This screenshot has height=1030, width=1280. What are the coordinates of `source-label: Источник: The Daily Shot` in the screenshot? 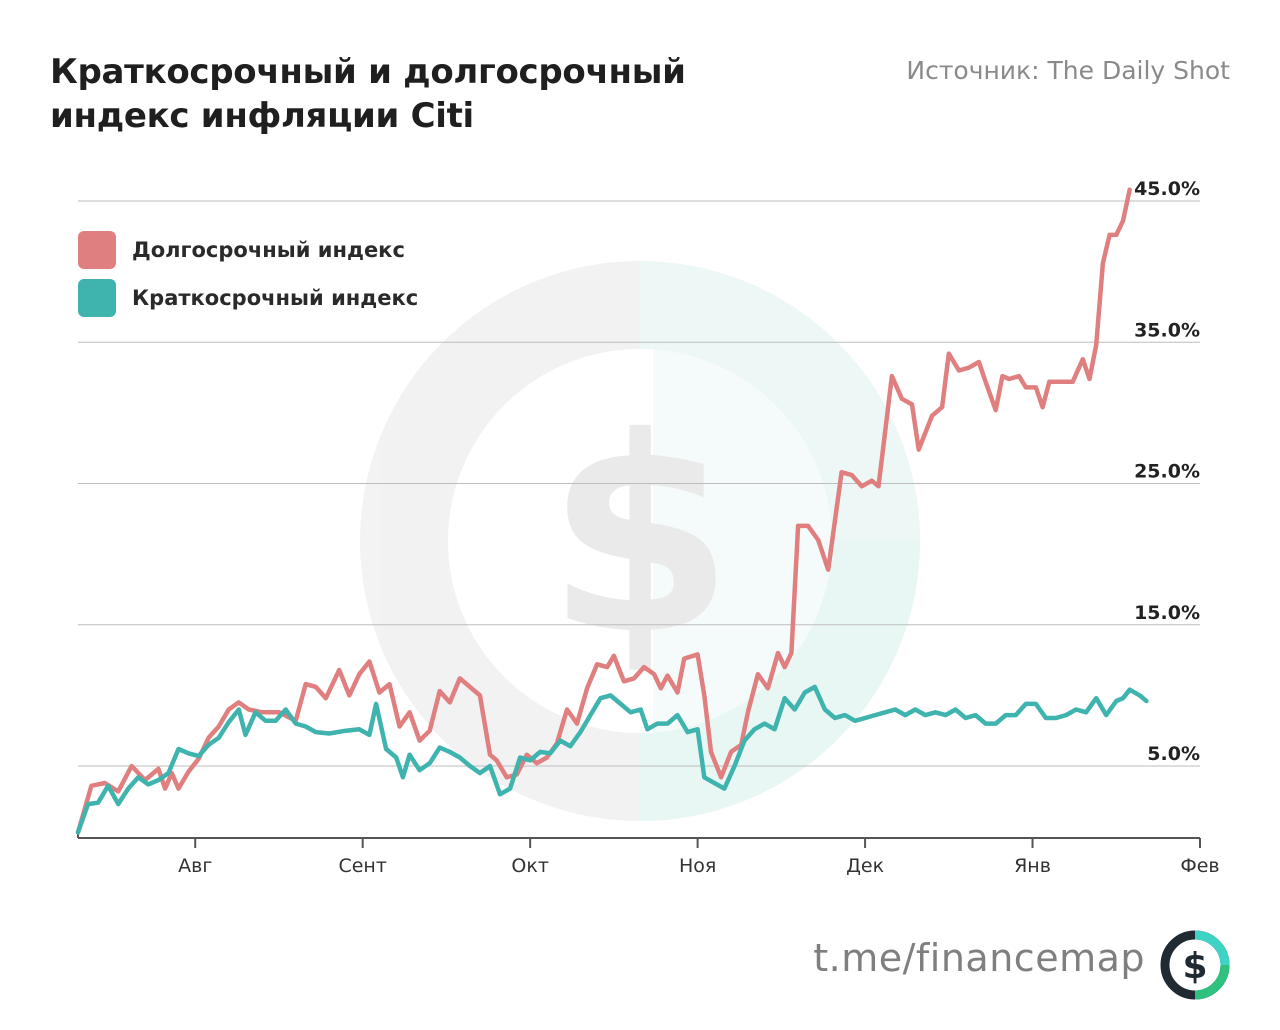 It's located at (1068, 70).